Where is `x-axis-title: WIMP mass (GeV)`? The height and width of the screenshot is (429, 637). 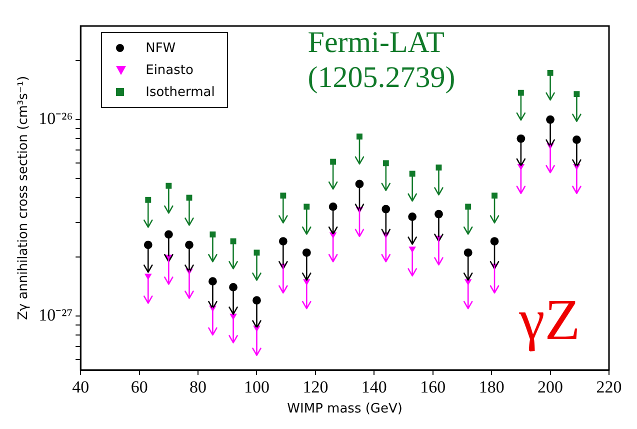 x-axis-title: WIMP mass (GeV) is located at coordinates (344, 409).